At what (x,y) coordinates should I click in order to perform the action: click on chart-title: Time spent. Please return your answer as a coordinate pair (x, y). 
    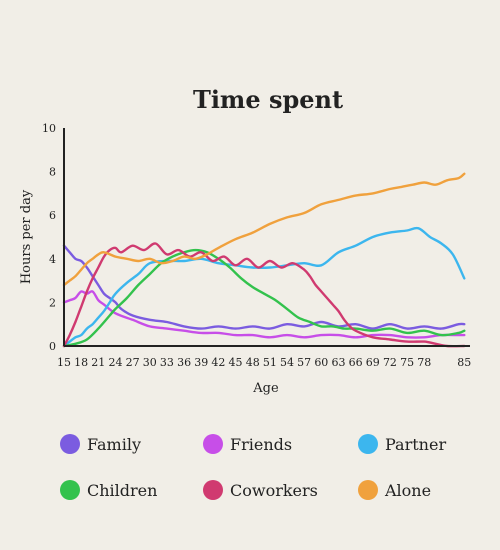
    Looking at the image, I should click on (268, 99).